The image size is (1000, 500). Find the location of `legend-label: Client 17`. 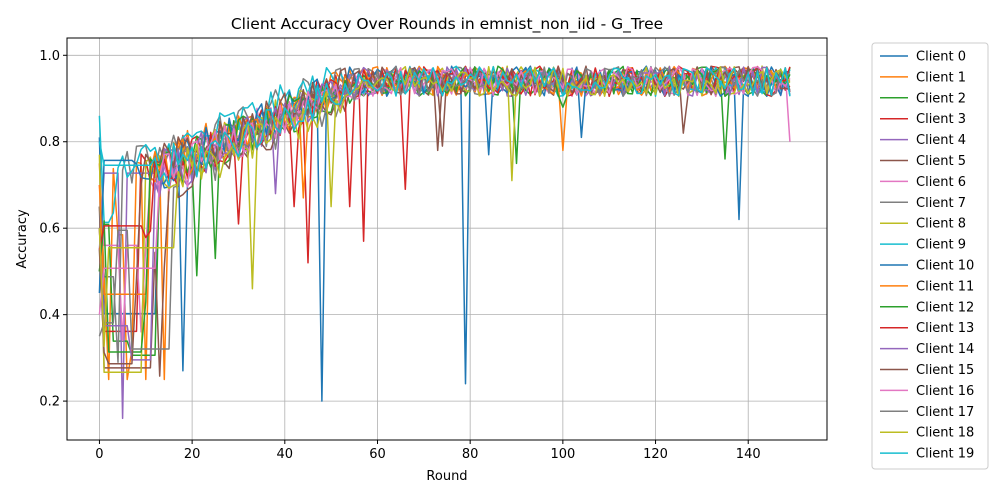

legend-label: Client 17 is located at coordinates (945, 412).